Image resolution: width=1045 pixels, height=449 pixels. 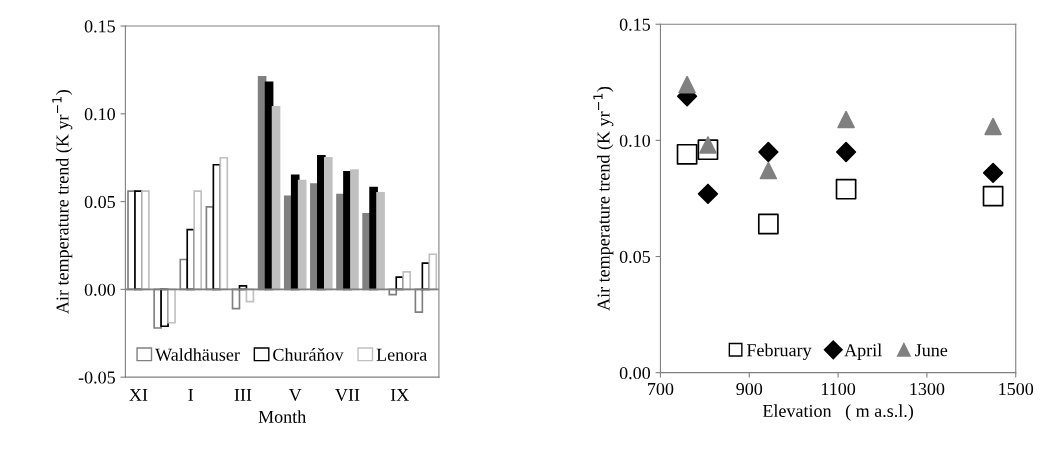 I want to click on x-tick-label: VII, so click(x=347, y=395).